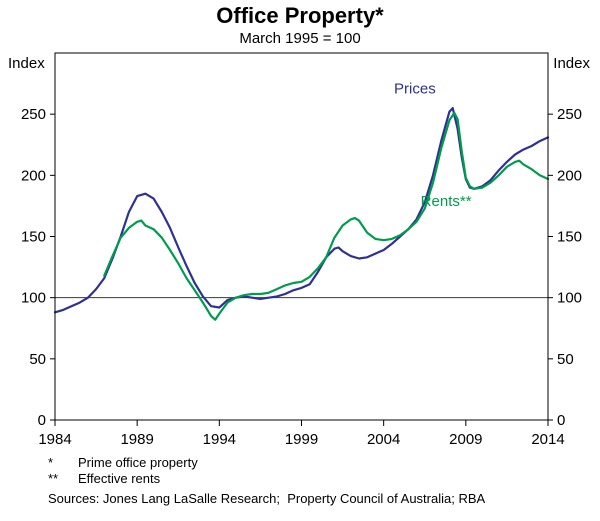 Image resolution: width=600 pixels, height=521 pixels. Describe the element at coordinates (219, 439) in the screenshot. I see `x-tick-label: 1994` at that location.